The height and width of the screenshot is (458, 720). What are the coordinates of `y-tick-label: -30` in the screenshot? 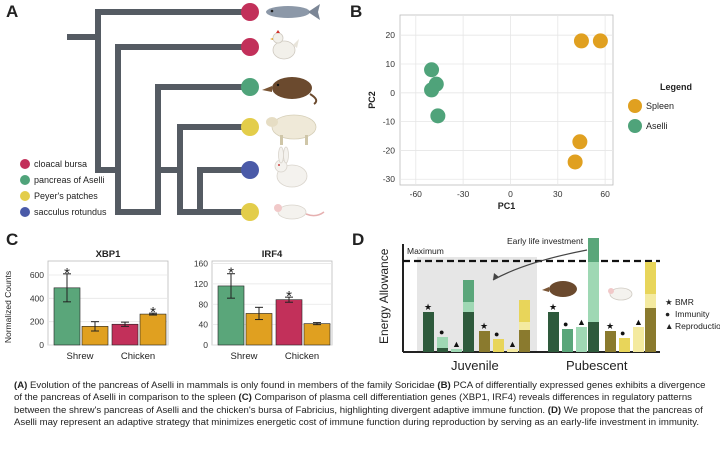 It's located at (389, 179).